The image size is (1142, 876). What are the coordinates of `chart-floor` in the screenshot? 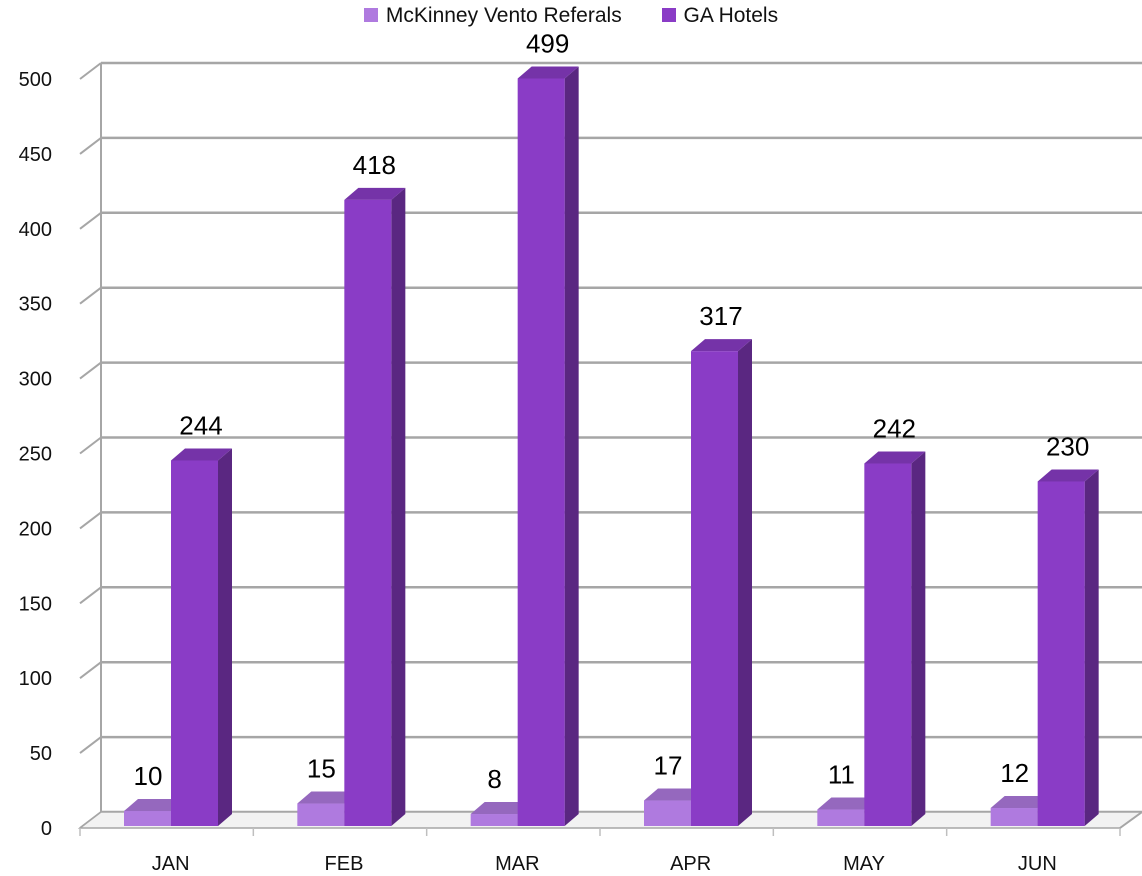 It's located at (609, 820).